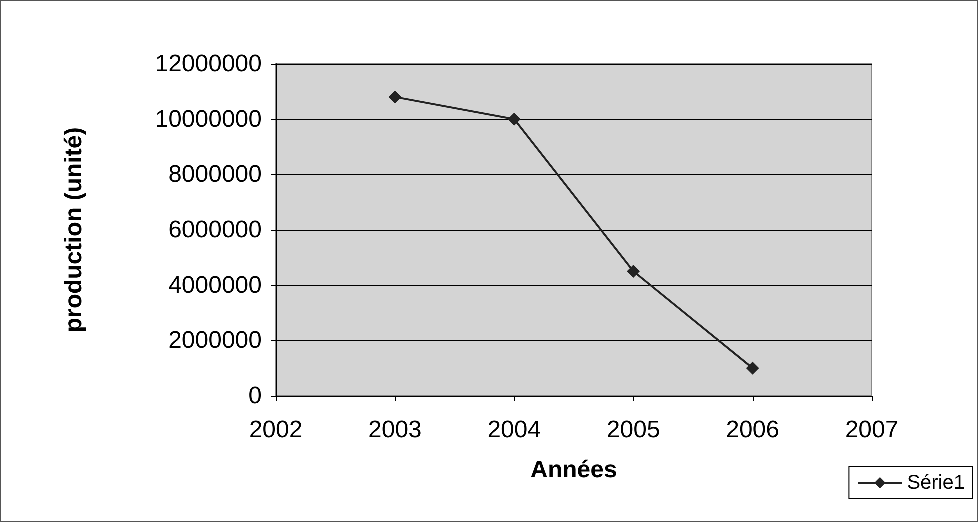  What do you see at coordinates (215, 230) in the screenshot?
I see `y-tick-label: 6000000` at bounding box center [215, 230].